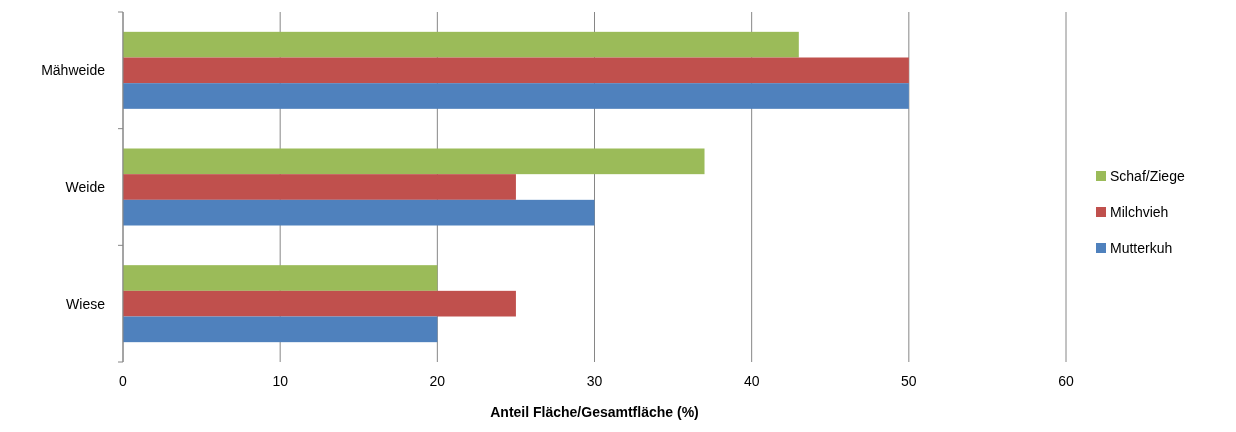  What do you see at coordinates (1139, 212) in the screenshot?
I see `legend-label: Milchvieh` at bounding box center [1139, 212].